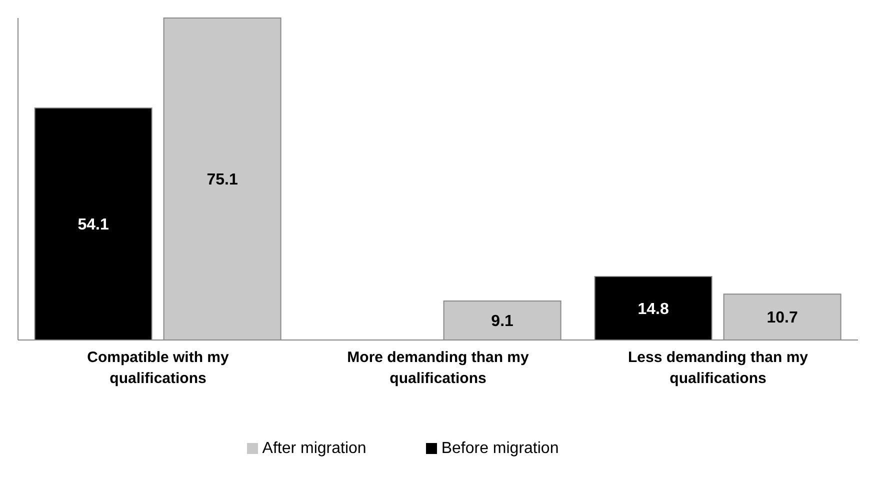 The width and height of the screenshot is (877, 477). Describe the element at coordinates (502, 321) in the screenshot. I see `data-label: 9.1` at that location.